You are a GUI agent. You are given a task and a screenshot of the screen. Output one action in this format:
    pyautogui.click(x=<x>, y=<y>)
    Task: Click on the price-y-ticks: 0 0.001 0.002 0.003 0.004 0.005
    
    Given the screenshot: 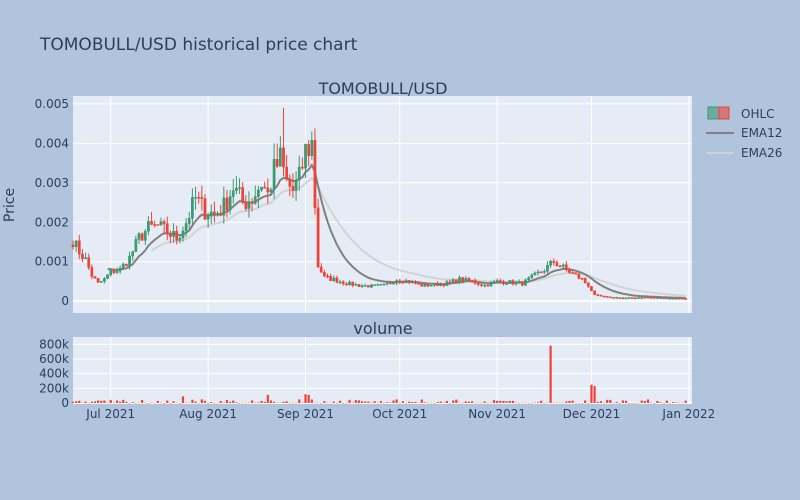 What is the action you would take?
    pyautogui.click(x=52, y=202)
    